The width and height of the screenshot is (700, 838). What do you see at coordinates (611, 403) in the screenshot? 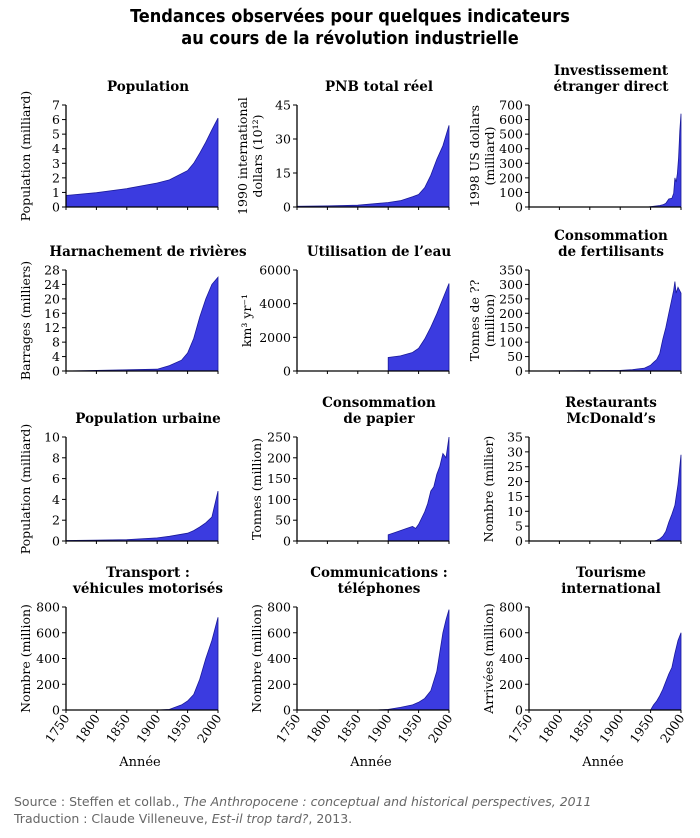
I see `panel-title-line-1: Restaurants` at bounding box center [611, 403].